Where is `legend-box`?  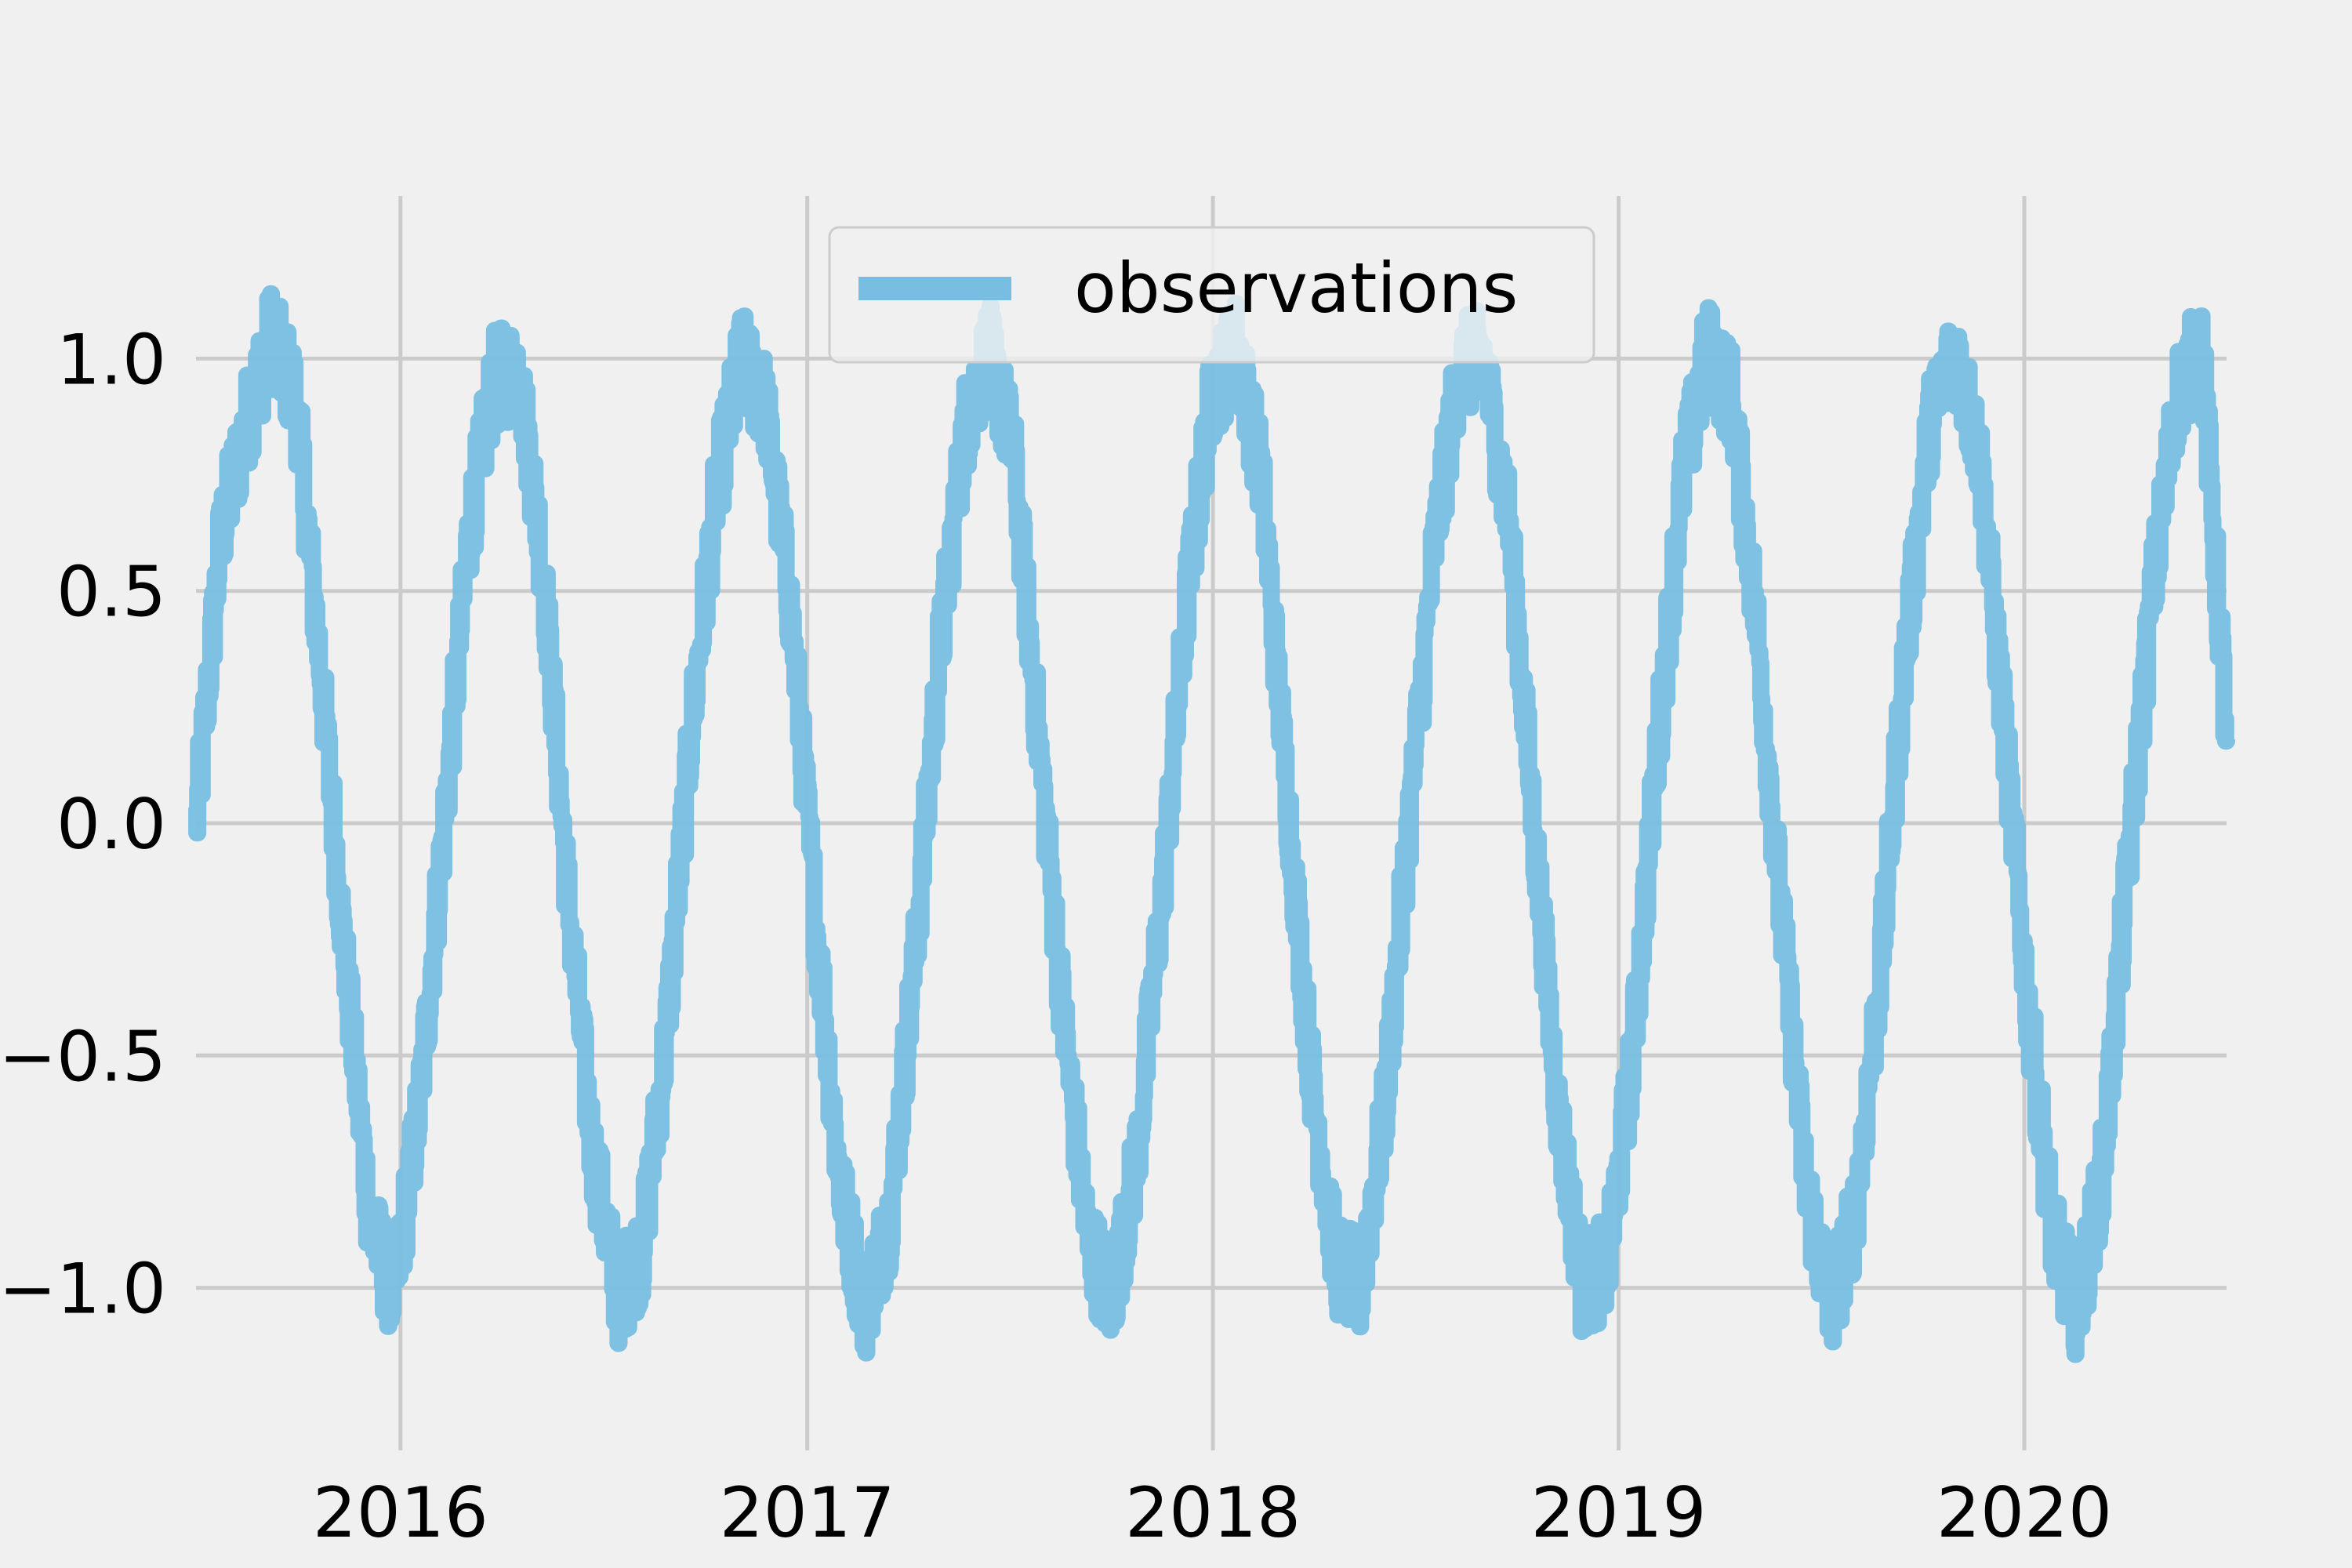 legend-box is located at coordinates (1211, 295).